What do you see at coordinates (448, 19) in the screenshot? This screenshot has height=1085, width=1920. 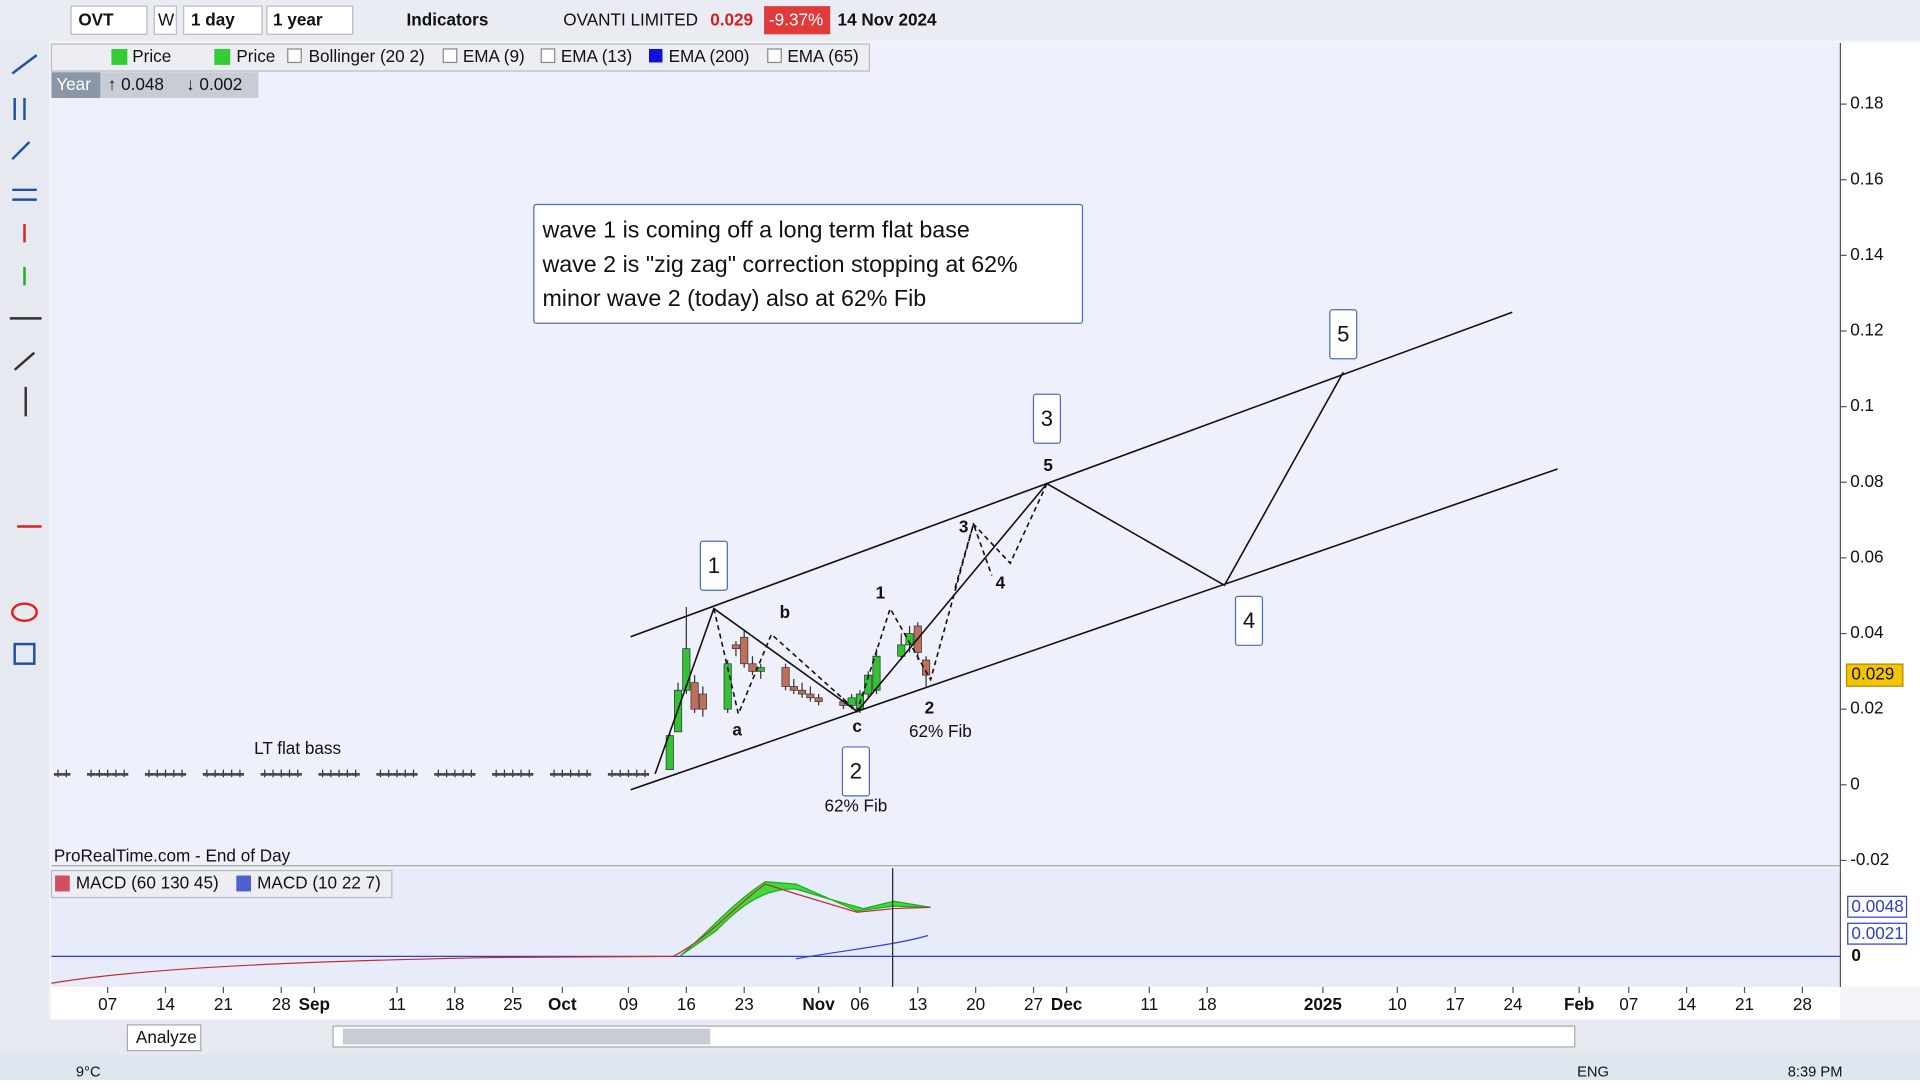 I see `indicators: Indicators` at bounding box center [448, 19].